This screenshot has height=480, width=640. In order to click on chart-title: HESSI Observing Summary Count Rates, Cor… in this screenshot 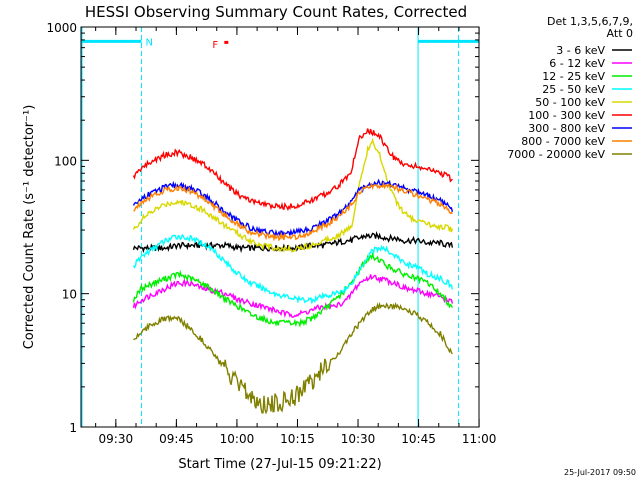, I will do `click(276, 12)`.